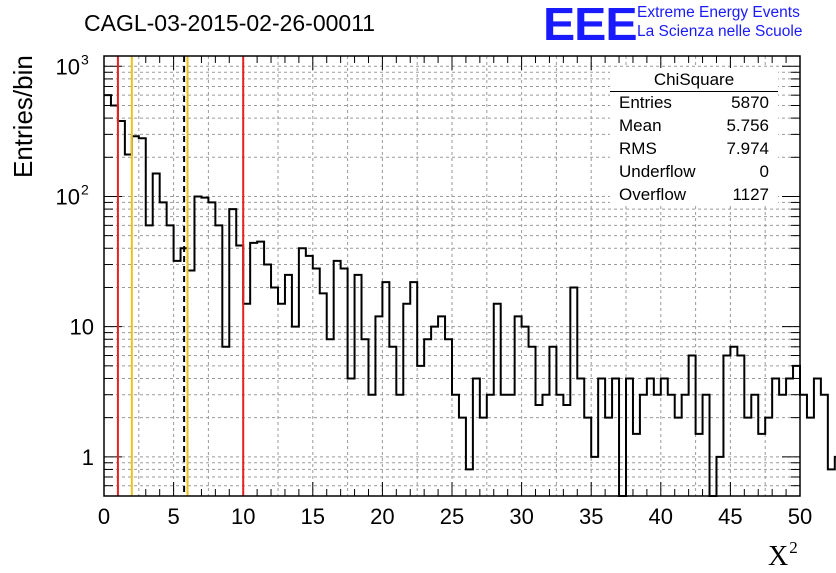  I want to click on stats-label: RMS, so click(638, 148).